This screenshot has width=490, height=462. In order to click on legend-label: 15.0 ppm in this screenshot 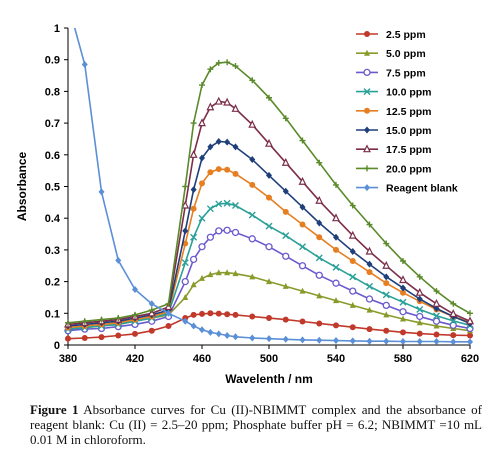, I will do `click(409, 131)`.